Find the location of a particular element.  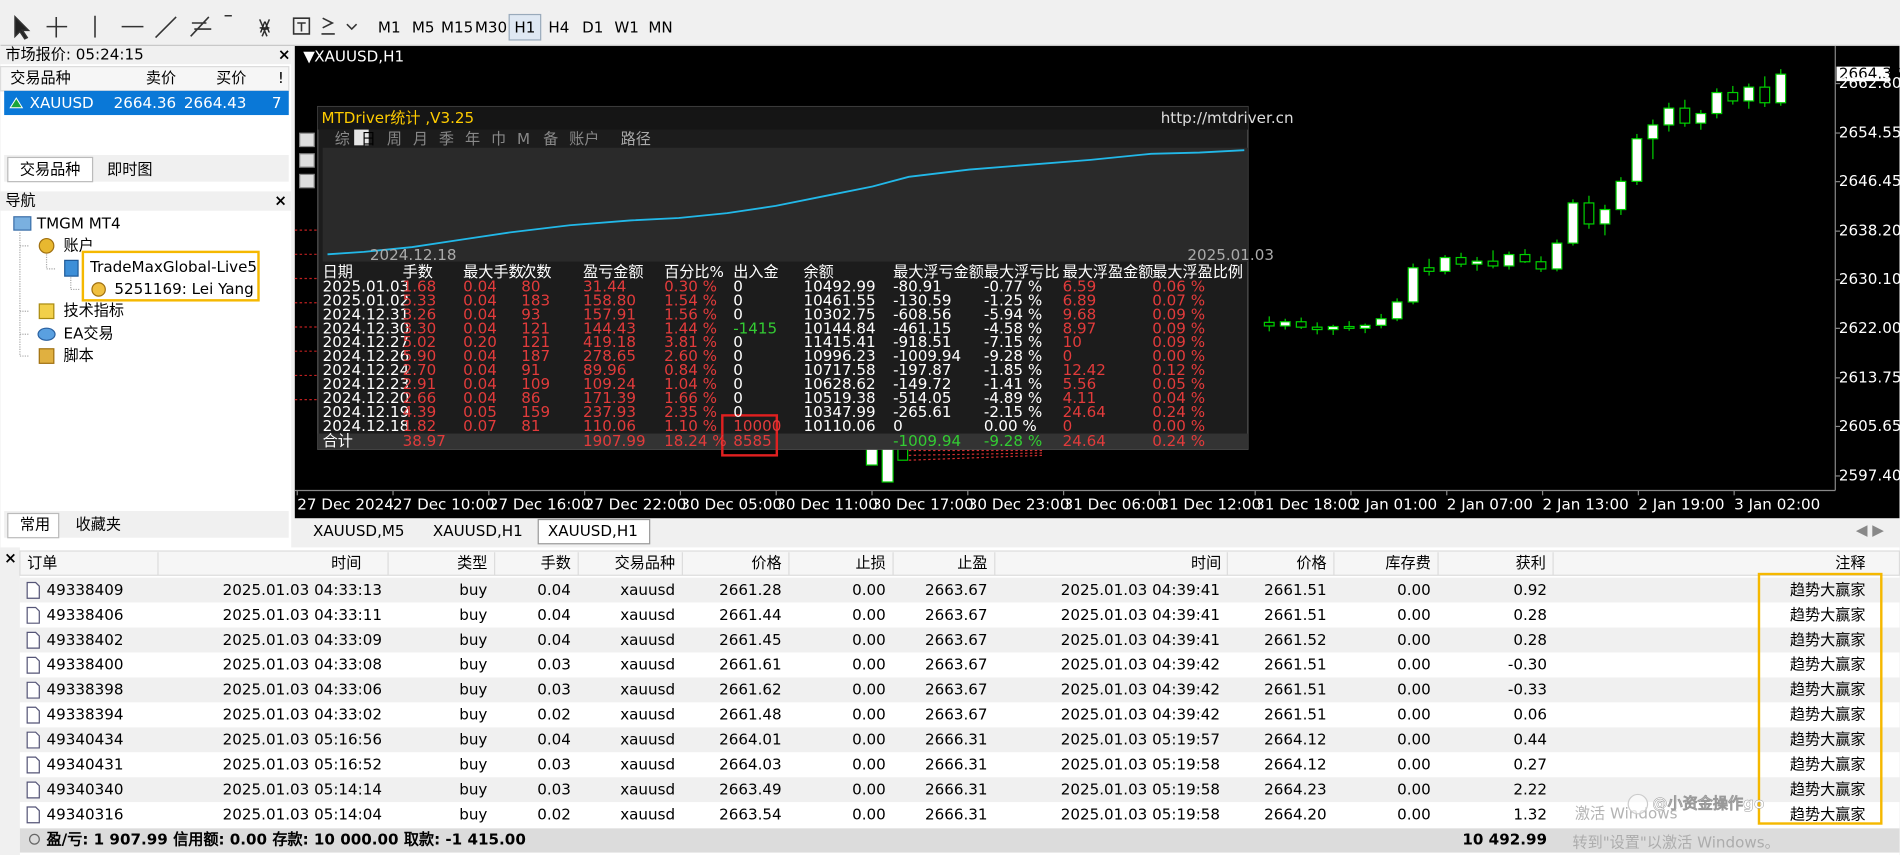

cell: 2664.36 is located at coordinates (145, 103).